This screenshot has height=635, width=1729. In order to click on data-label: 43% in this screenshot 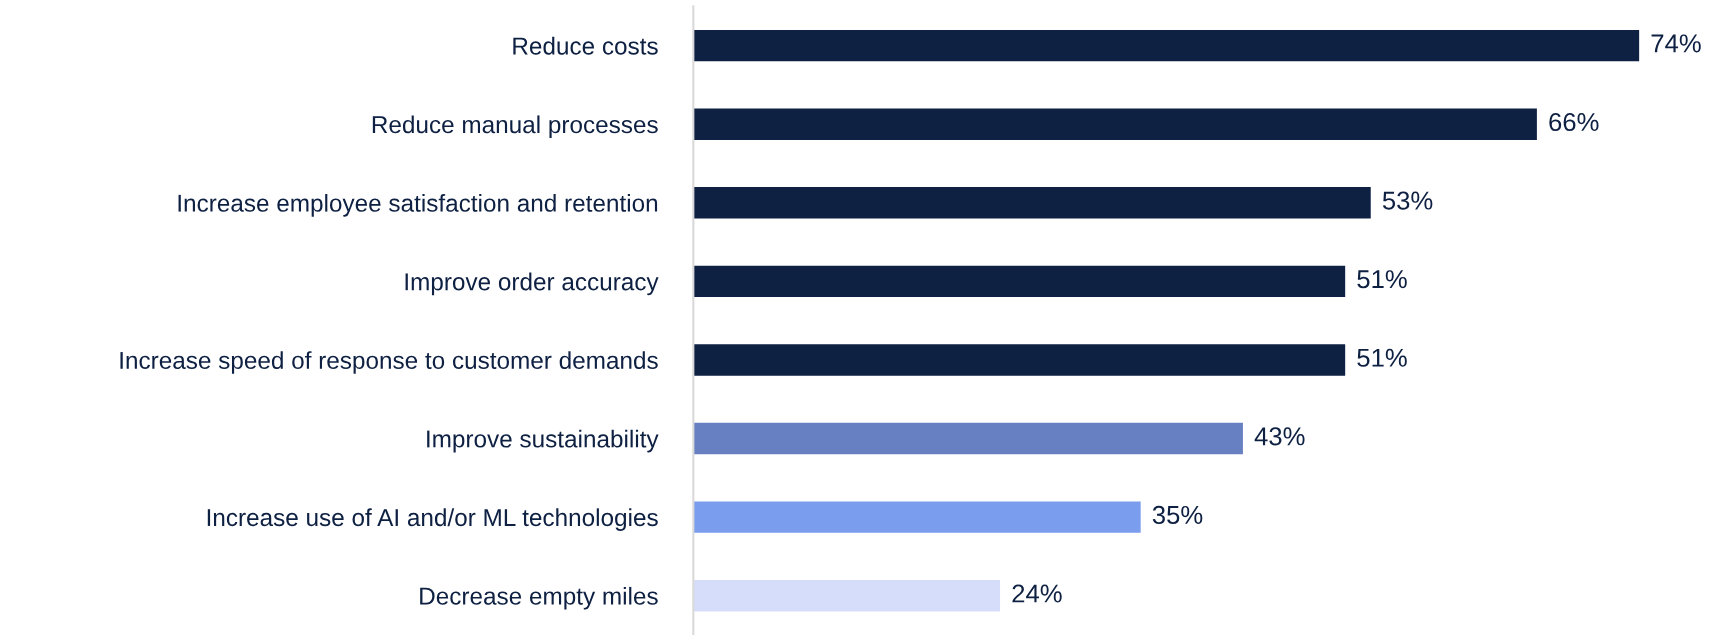, I will do `click(1279, 436)`.